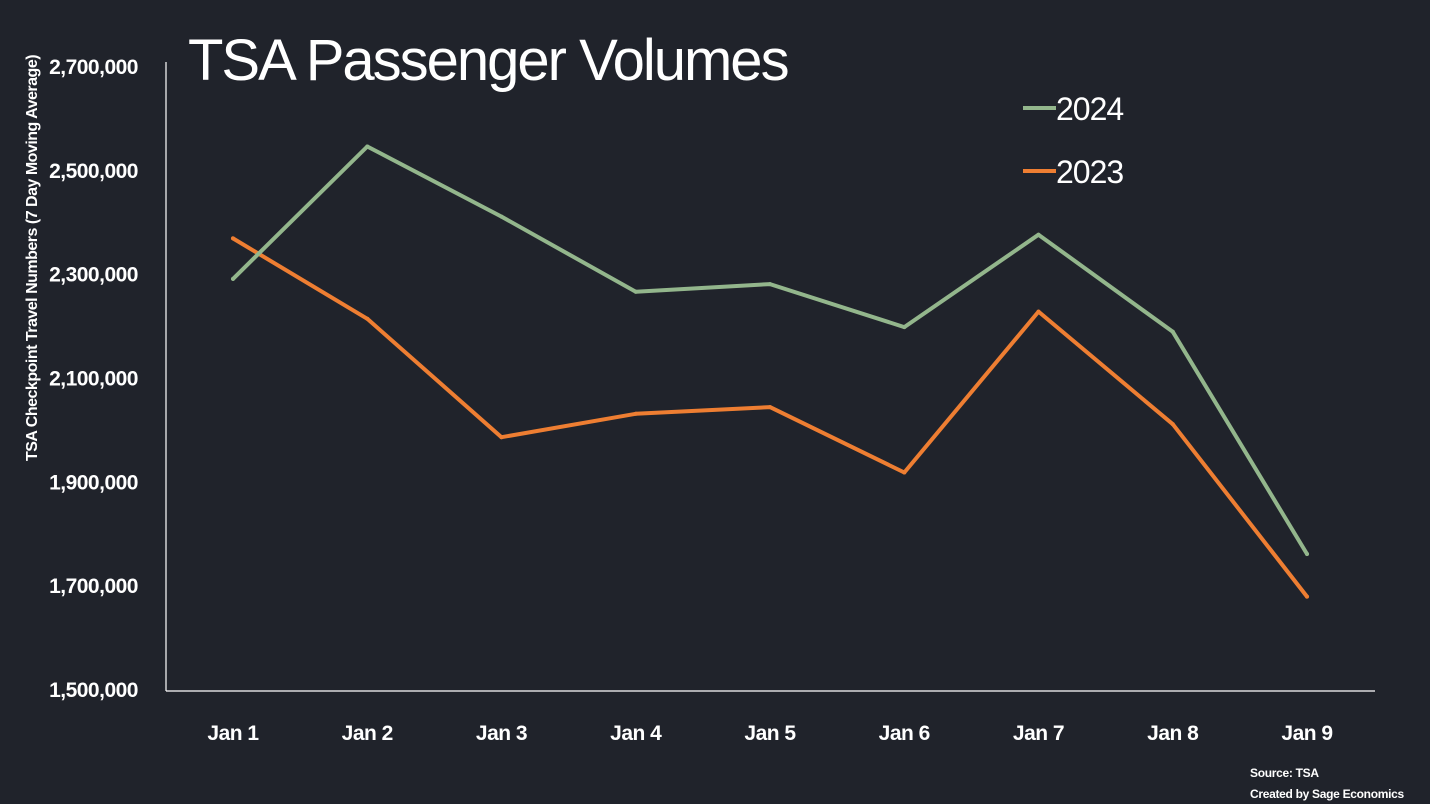  I want to click on x-tick-label: Jan 4, so click(636, 733).